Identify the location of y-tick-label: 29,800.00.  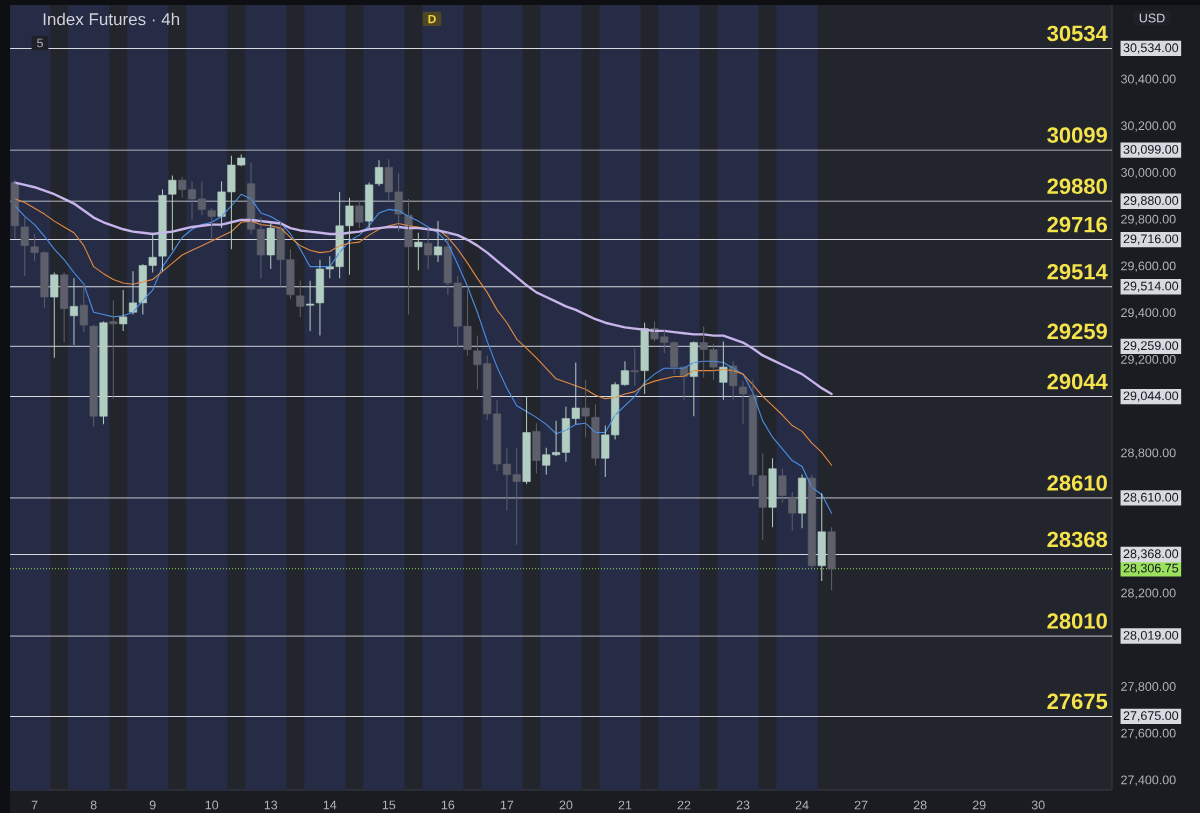
(1148, 220).